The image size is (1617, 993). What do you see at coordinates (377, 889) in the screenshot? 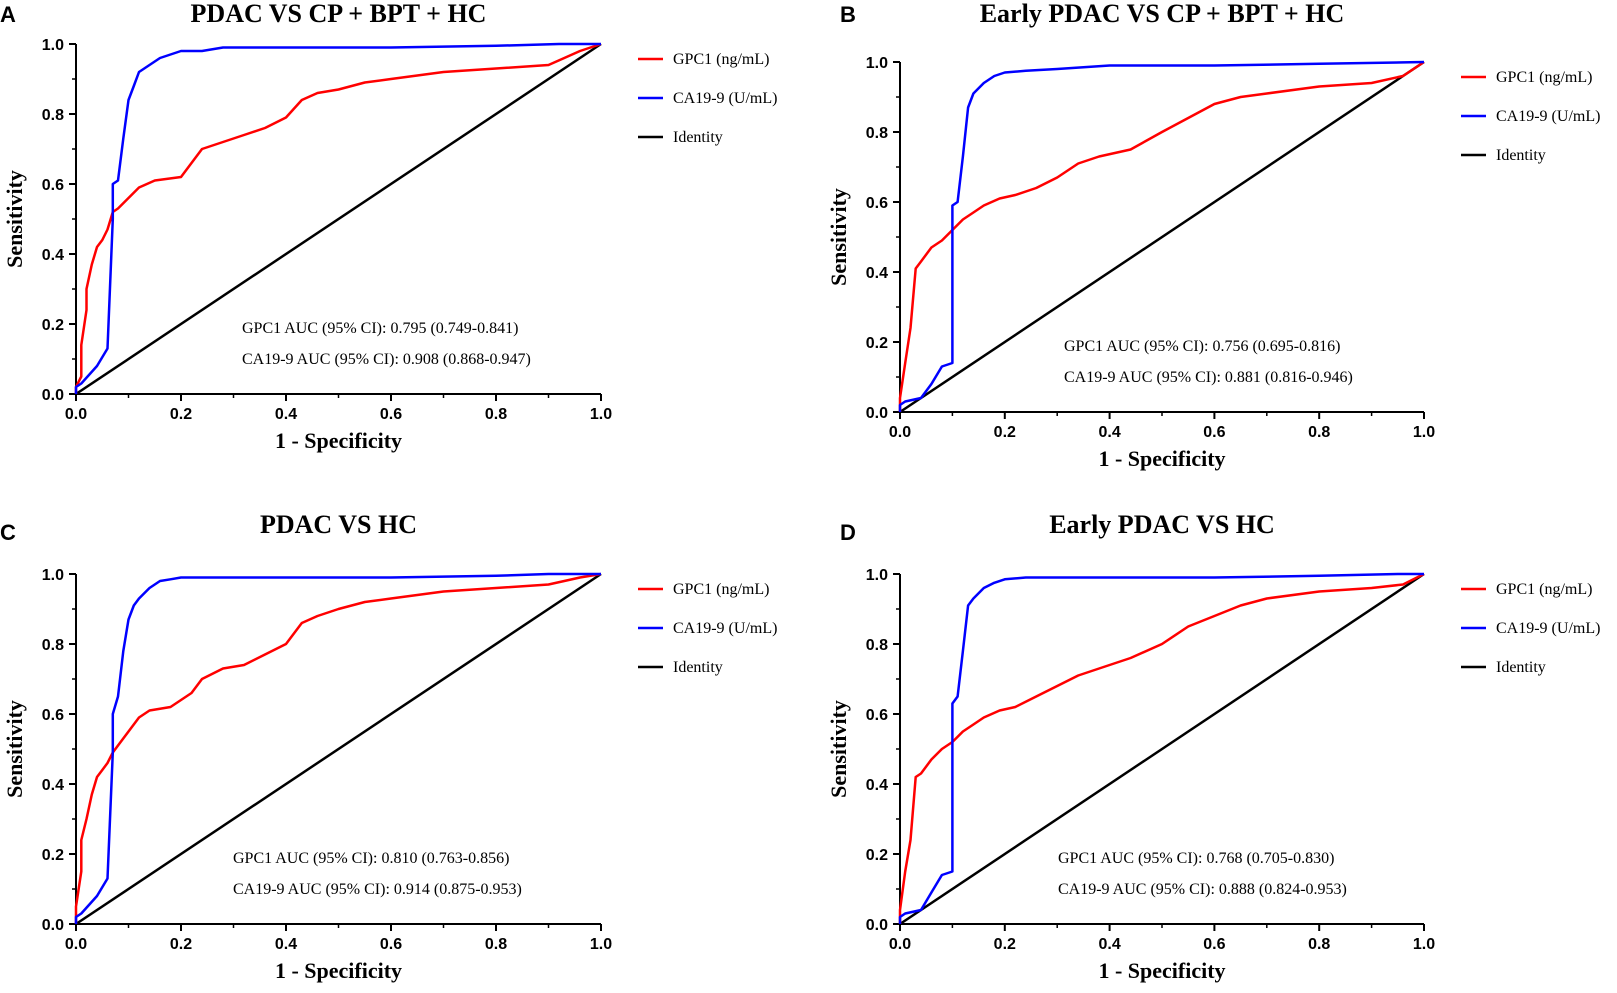
I see `auc-annotation: CA19-9 AUC (95% CI): 0.914 (0.875-0.953)` at bounding box center [377, 889].